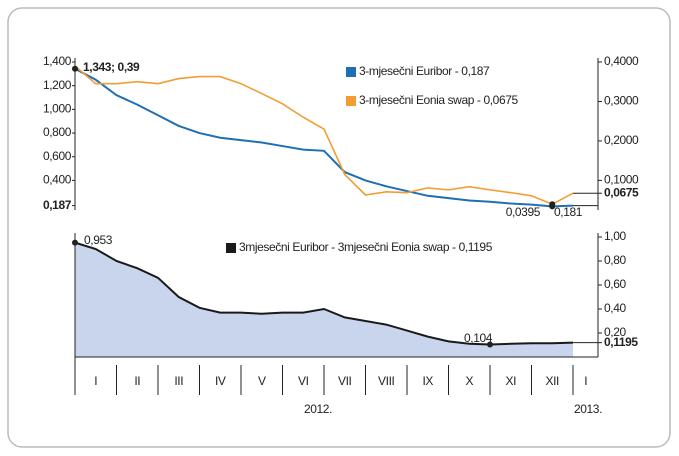  Describe the element at coordinates (345, 381) in the screenshot. I see `x-tick-label: VII` at that location.